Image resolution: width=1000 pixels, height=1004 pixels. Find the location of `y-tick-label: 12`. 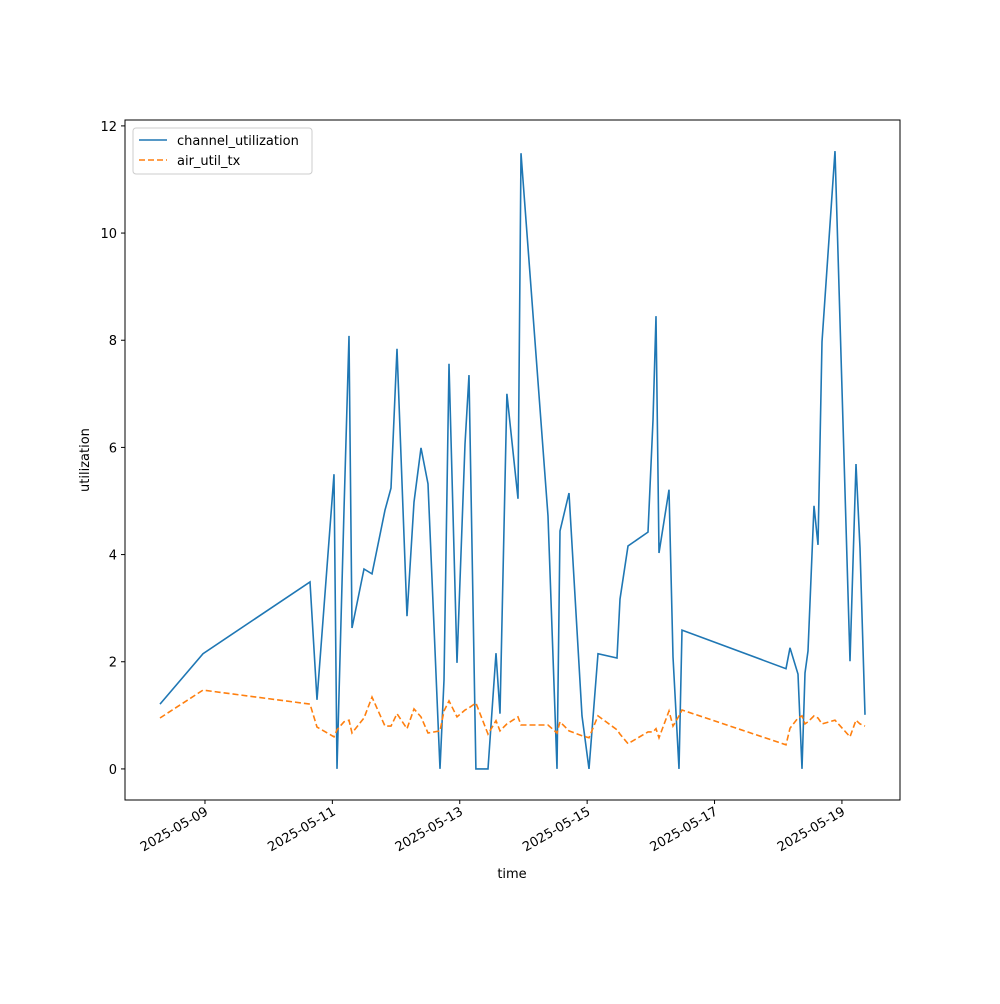

y-tick-label: 12 is located at coordinates (108, 127).